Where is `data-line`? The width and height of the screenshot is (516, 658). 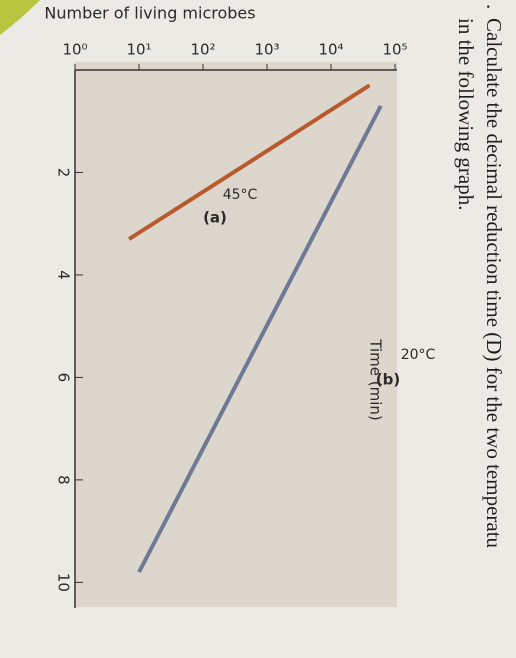 data-line is located at coordinates (249, 162).